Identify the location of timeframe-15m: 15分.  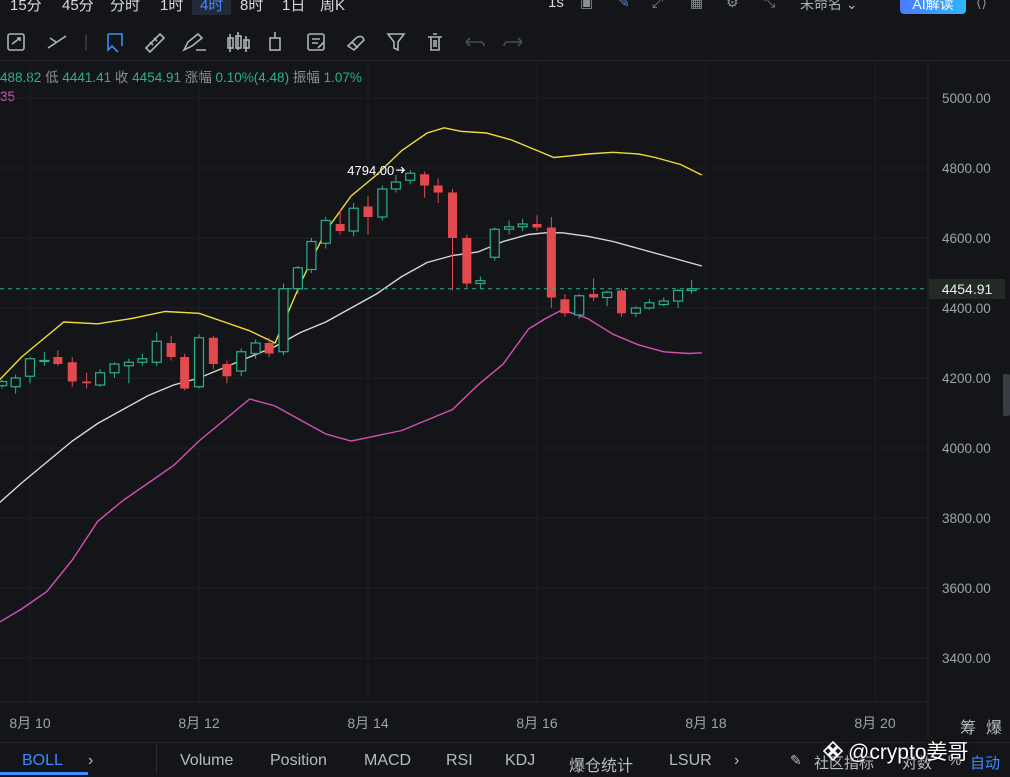
(26, 7).